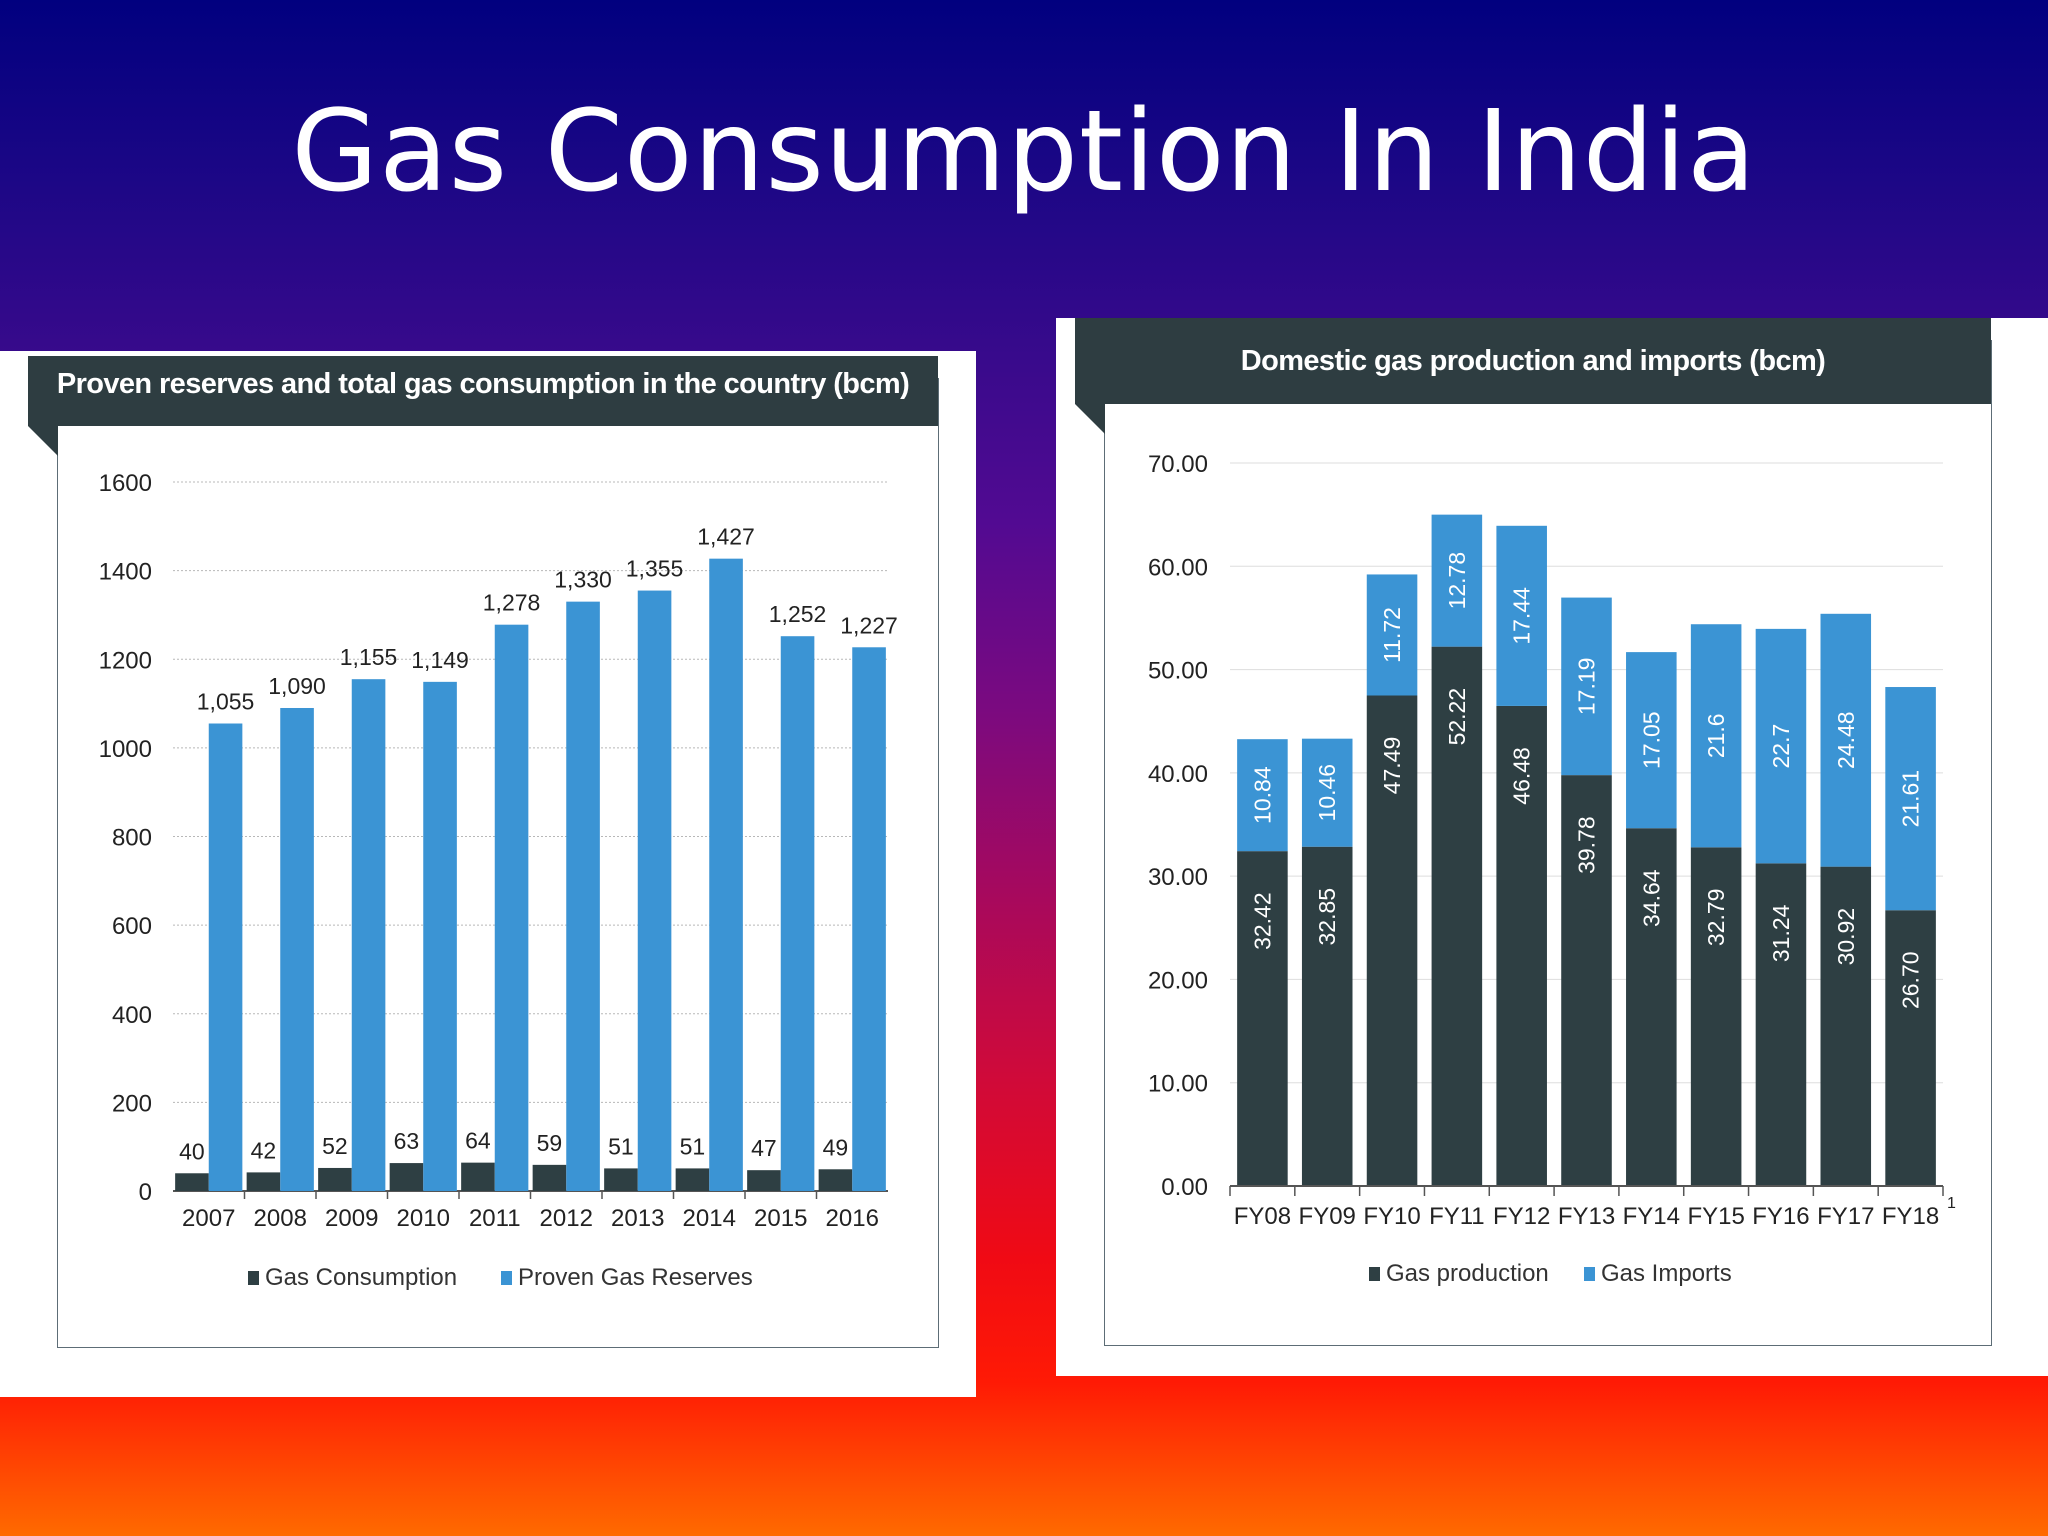 The image size is (2048, 1536). Describe the element at coordinates (1178, 774) in the screenshot. I see `y-tick-label: 40.00` at that location.